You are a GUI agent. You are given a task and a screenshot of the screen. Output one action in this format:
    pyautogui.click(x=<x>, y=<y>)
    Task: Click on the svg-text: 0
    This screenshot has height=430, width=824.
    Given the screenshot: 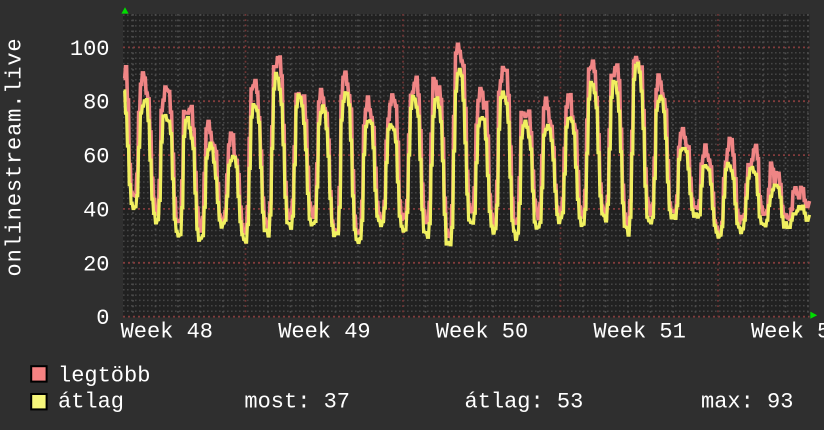 What is the action you would take?
    pyautogui.click(x=102, y=318)
    